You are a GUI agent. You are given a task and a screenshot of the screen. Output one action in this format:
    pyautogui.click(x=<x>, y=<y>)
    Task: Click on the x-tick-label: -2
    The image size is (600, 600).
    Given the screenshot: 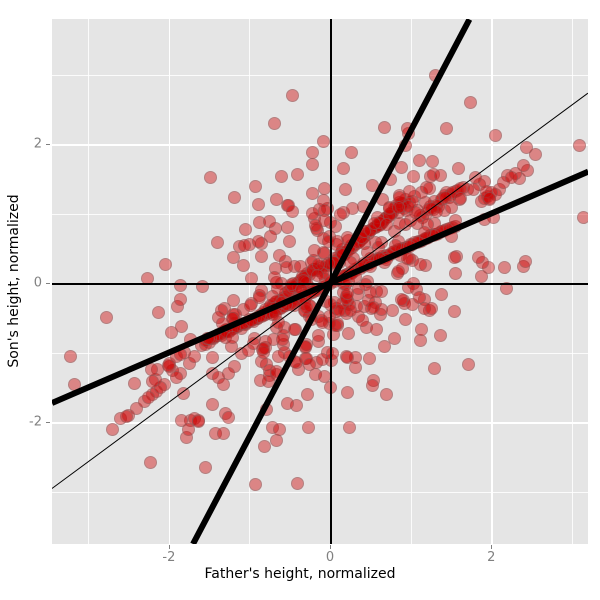 What is the action you would take?
    pyautogui.click(x=169, y=557)
    